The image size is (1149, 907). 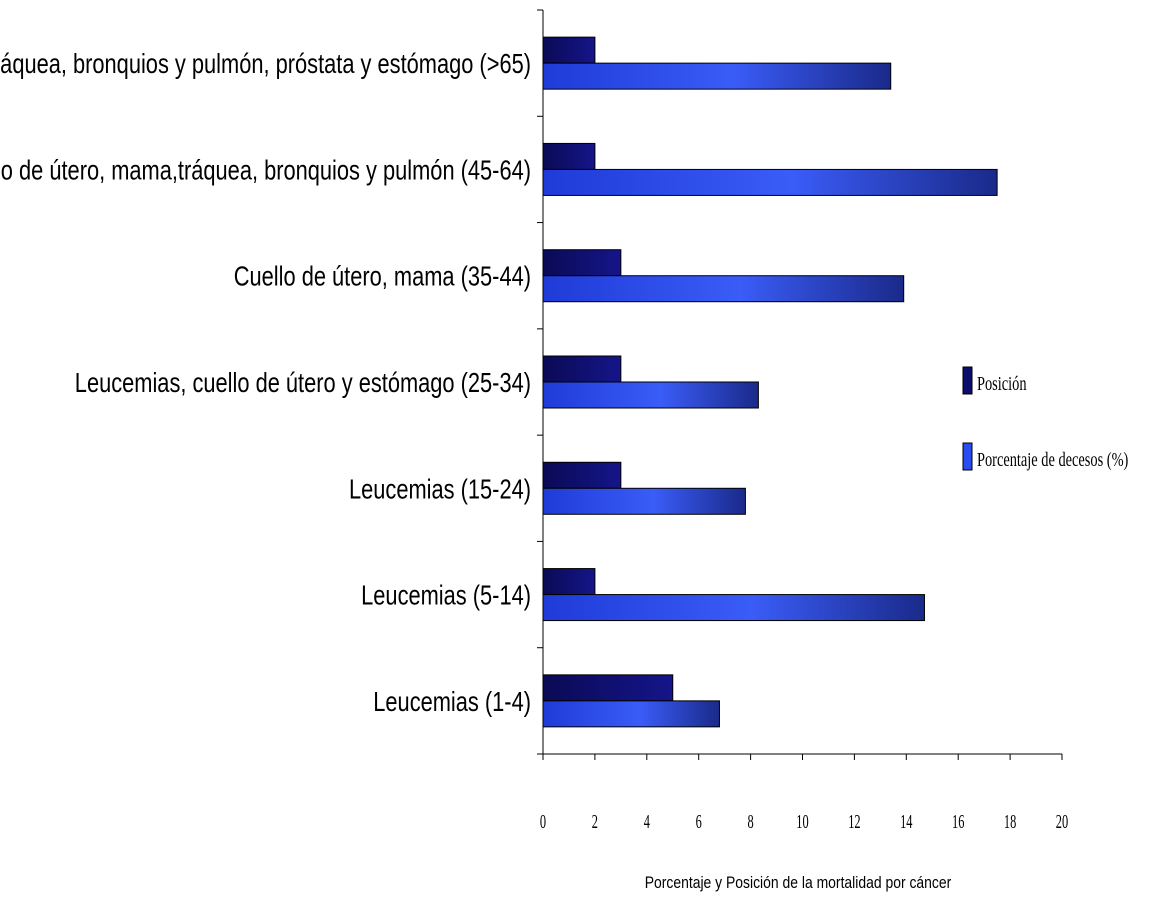 I want to click on legend-label-posicion: Posición, so click(x=1002, y=383).